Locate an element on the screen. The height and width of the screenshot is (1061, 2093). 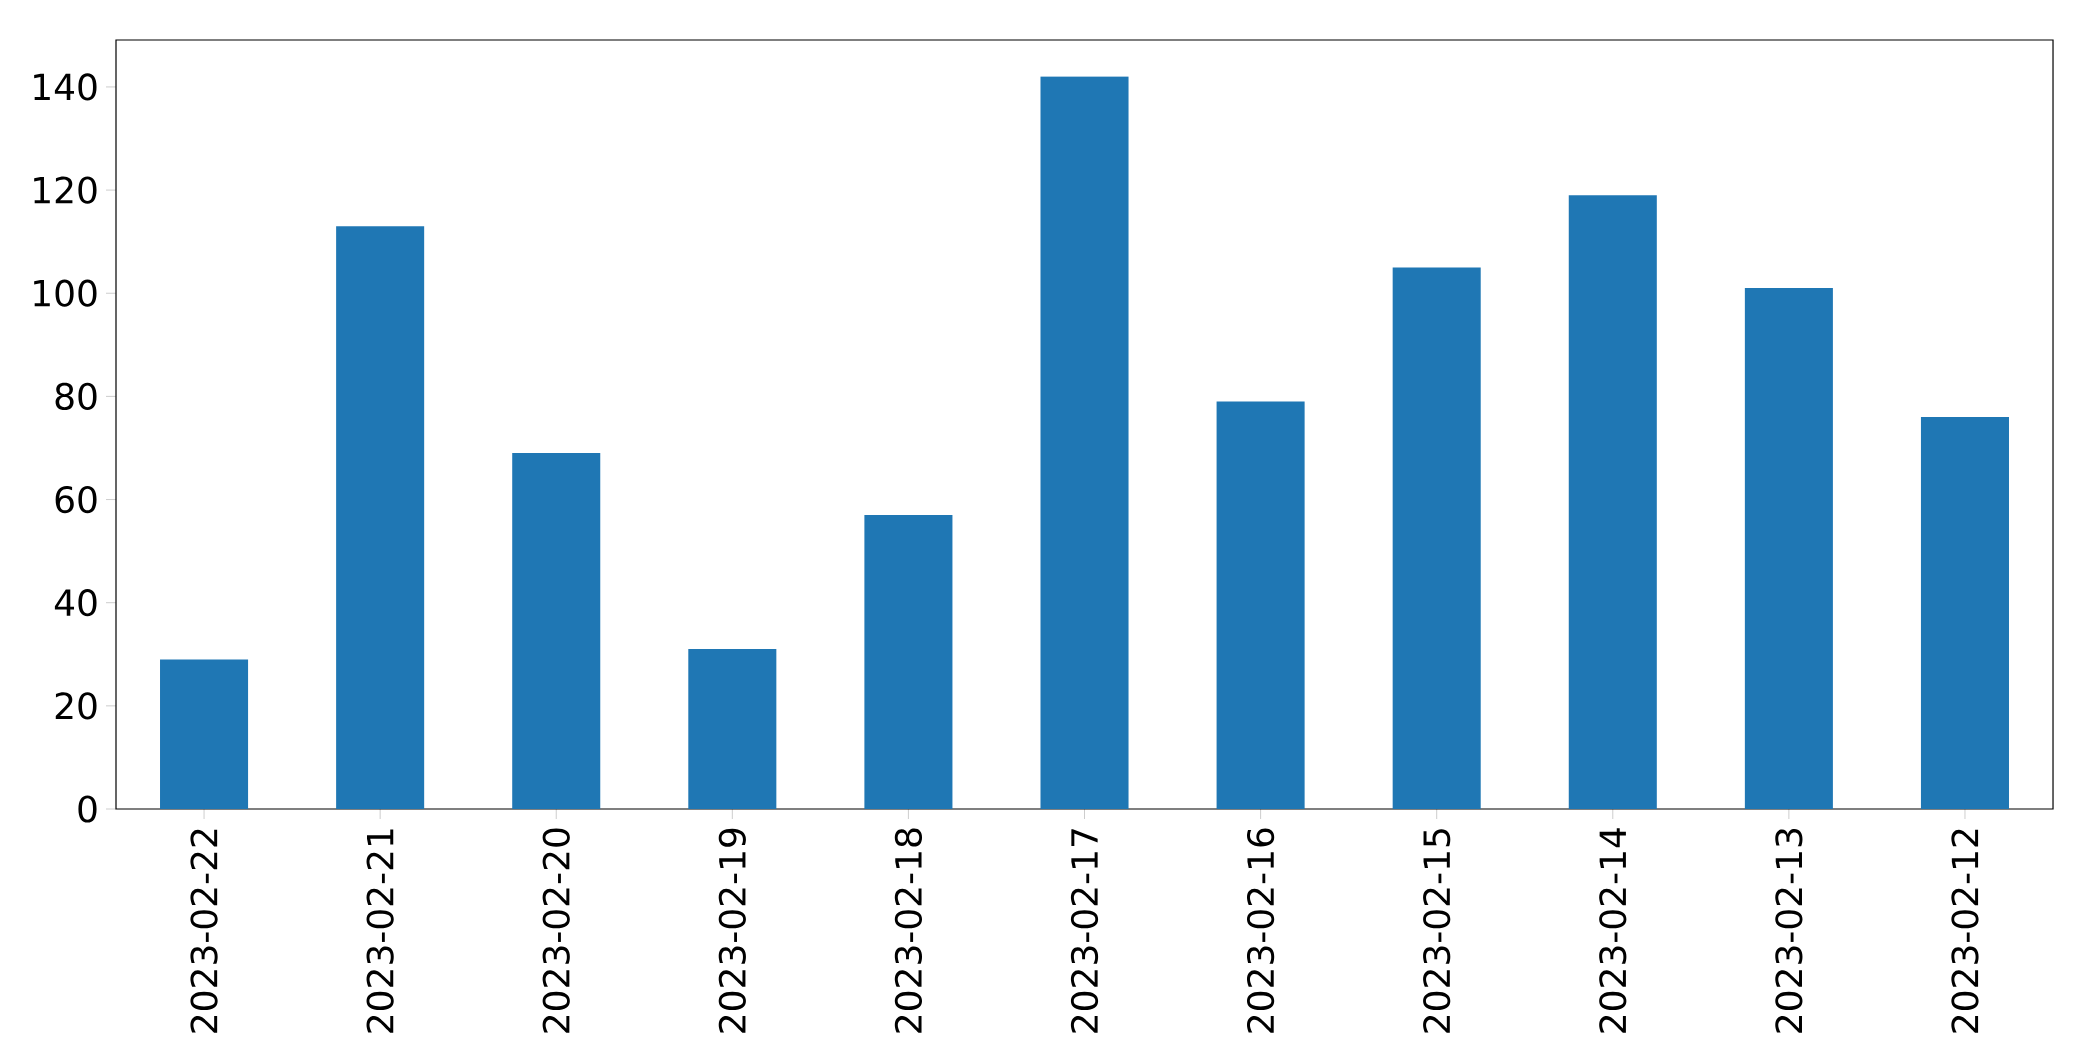
x-tick-label: 2023-02-16 is located at coordinates (1260, 930).